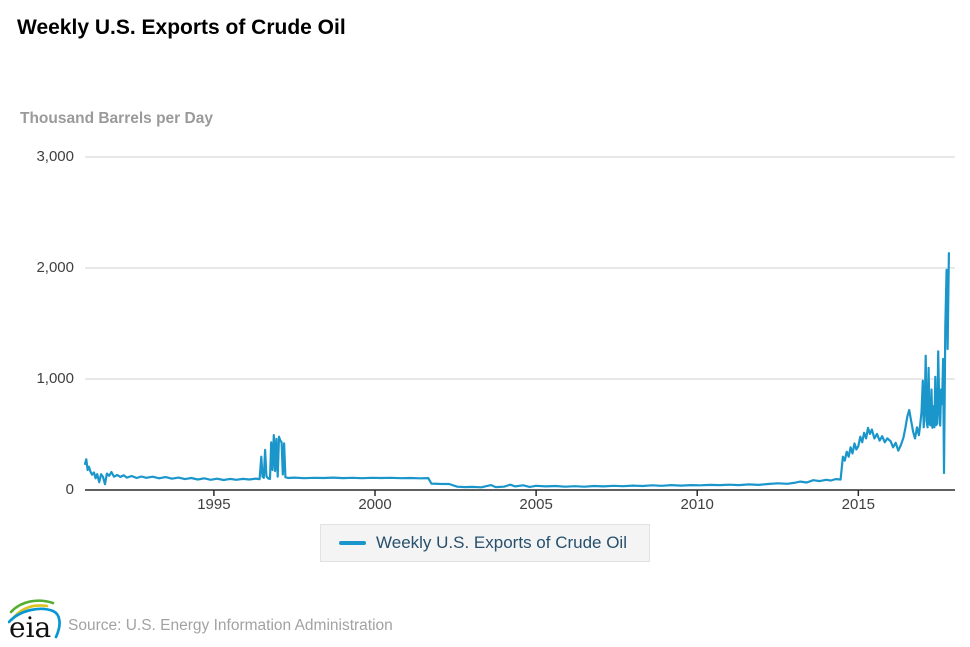  I want to click on x-axis-label: 2000, so click(375, 504).